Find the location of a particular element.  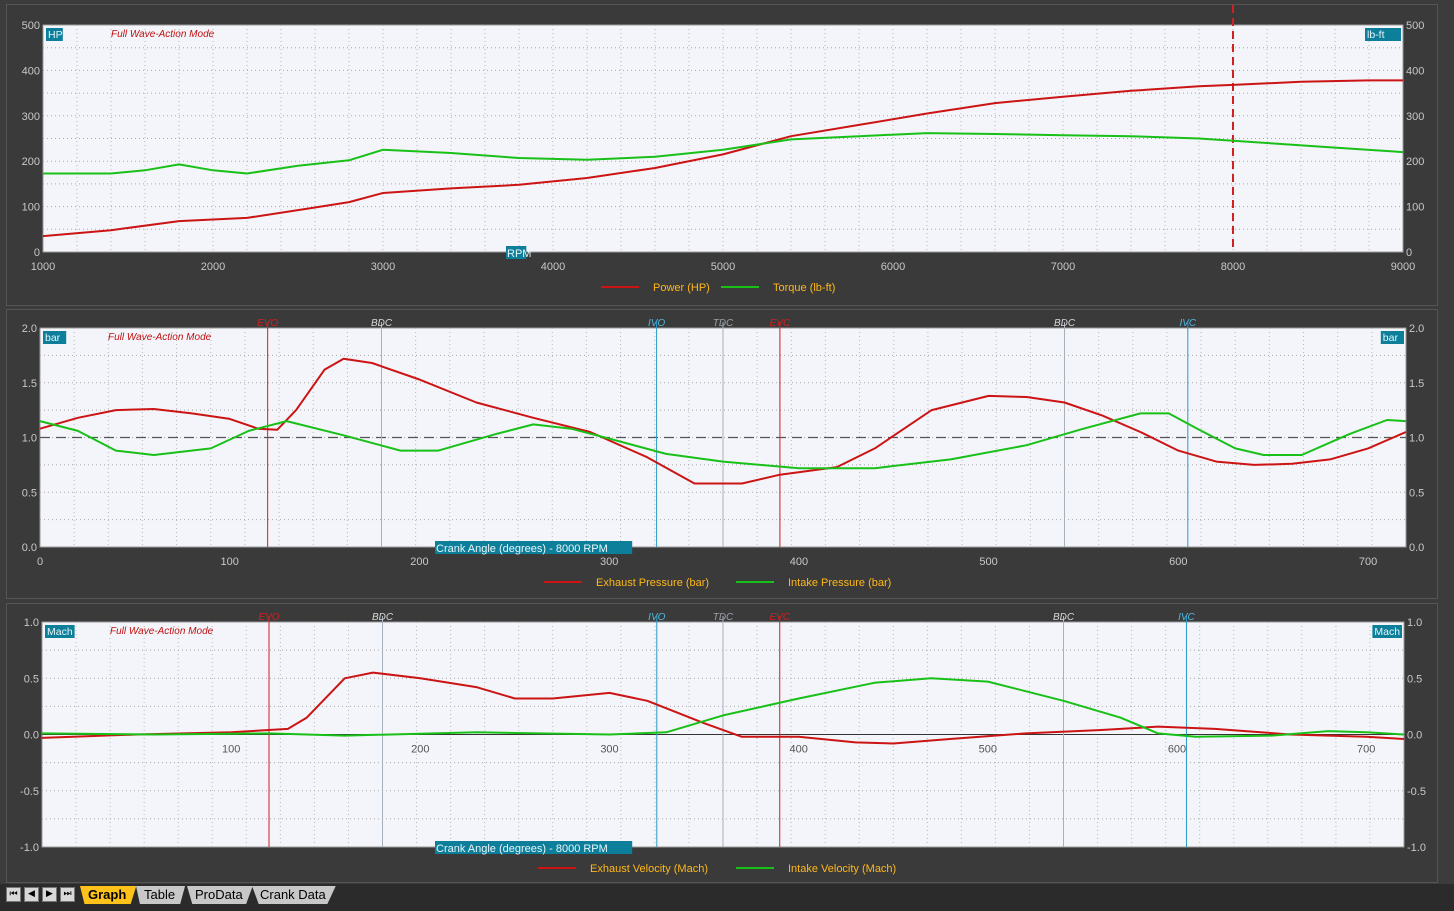

tab-crank-data: Crank Data is located at coordinates (294, 895).